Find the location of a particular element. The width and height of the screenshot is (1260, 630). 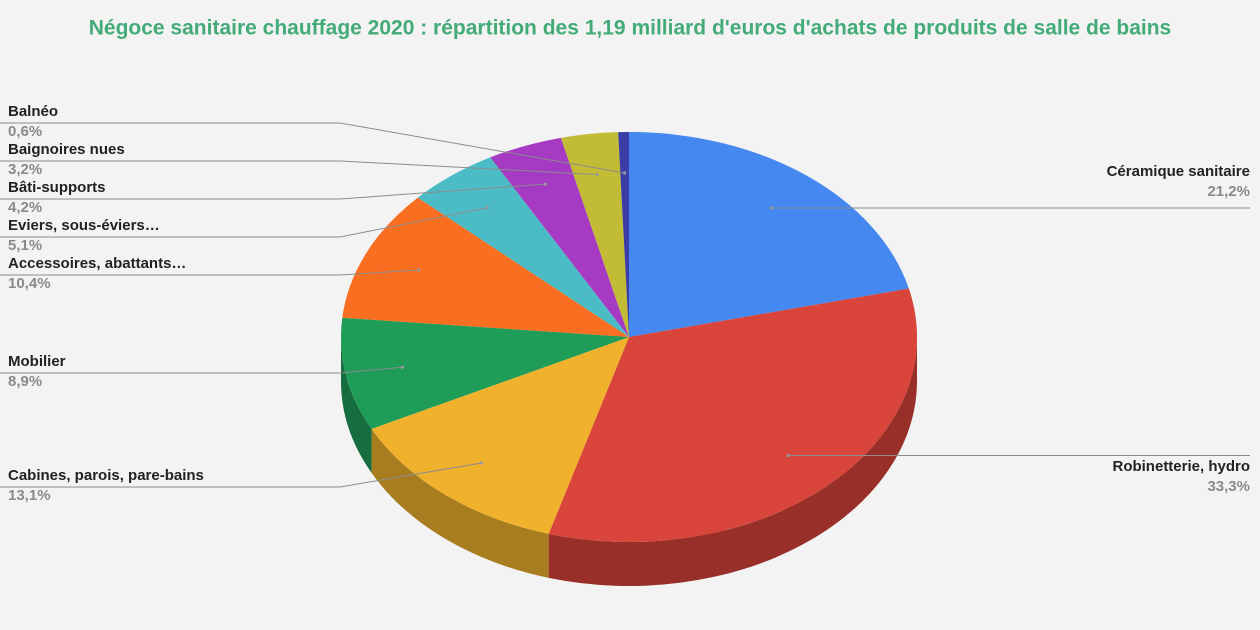

slice-value: 13,1% is located at coordinates (29, 495).